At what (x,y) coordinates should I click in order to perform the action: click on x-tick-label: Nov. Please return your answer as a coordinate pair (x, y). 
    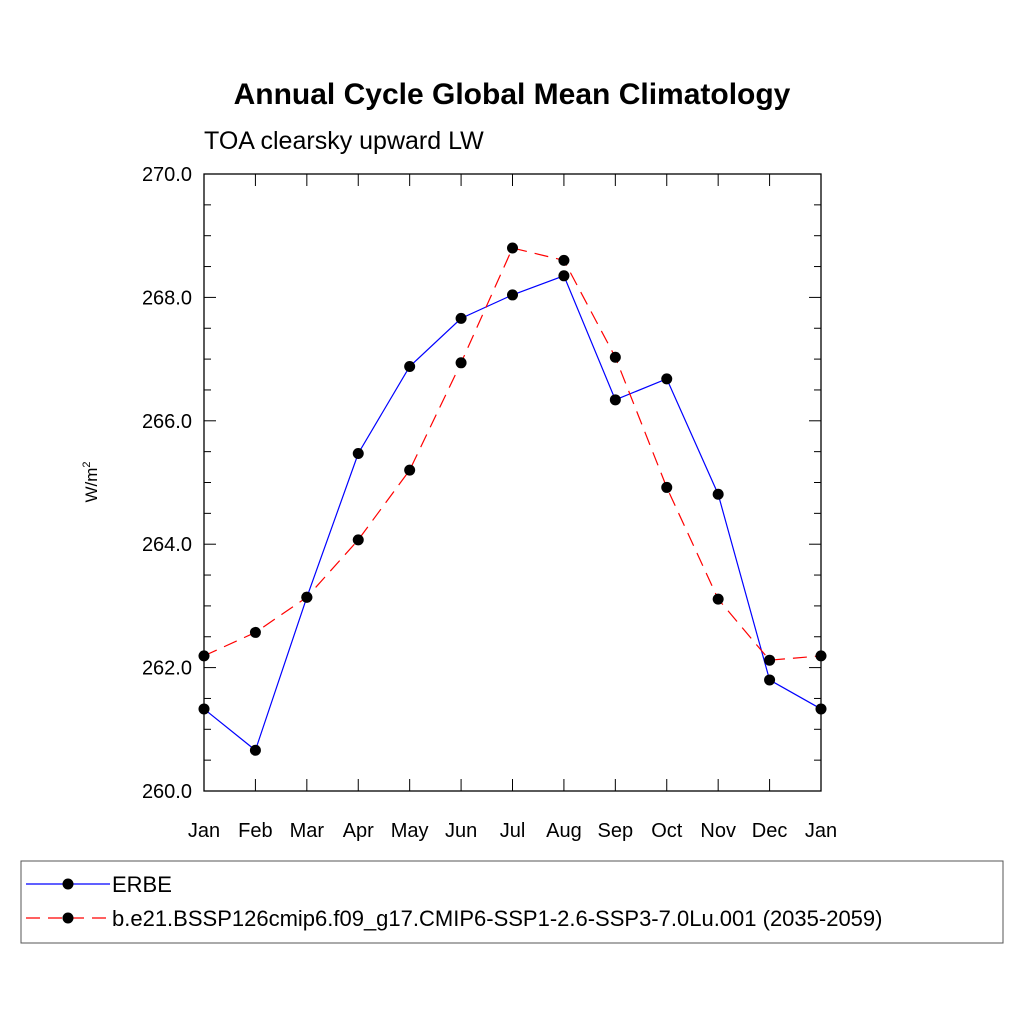
    Looking at the image, I should click on (718, 831).